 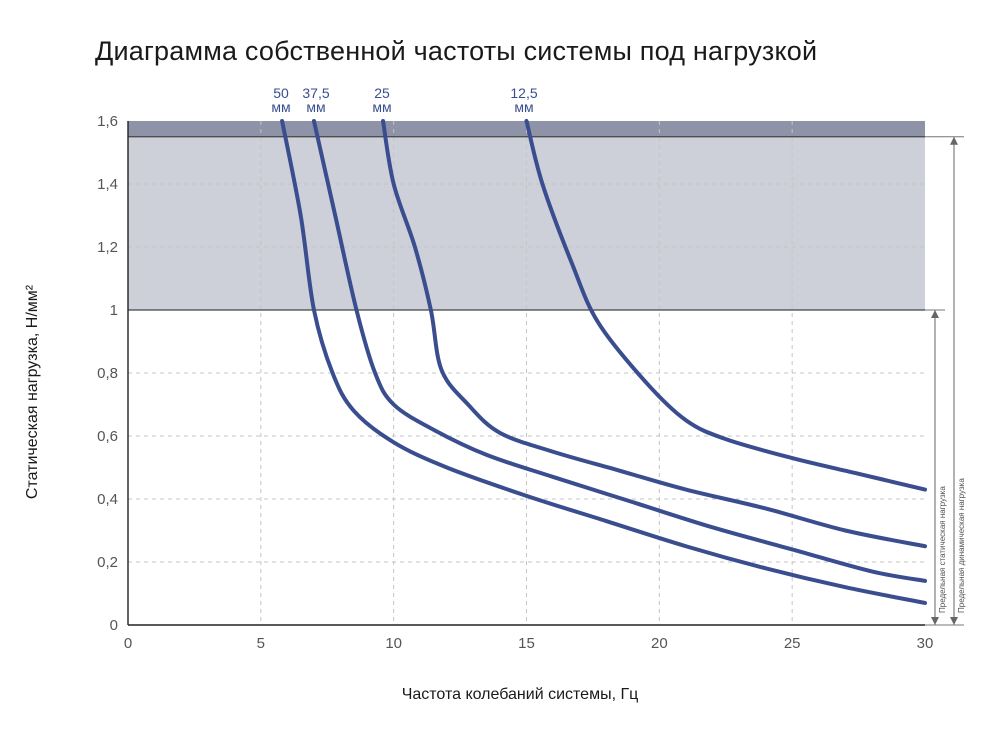 I want to click on series-unit-label-4: мм, so click(x=523, y=107).